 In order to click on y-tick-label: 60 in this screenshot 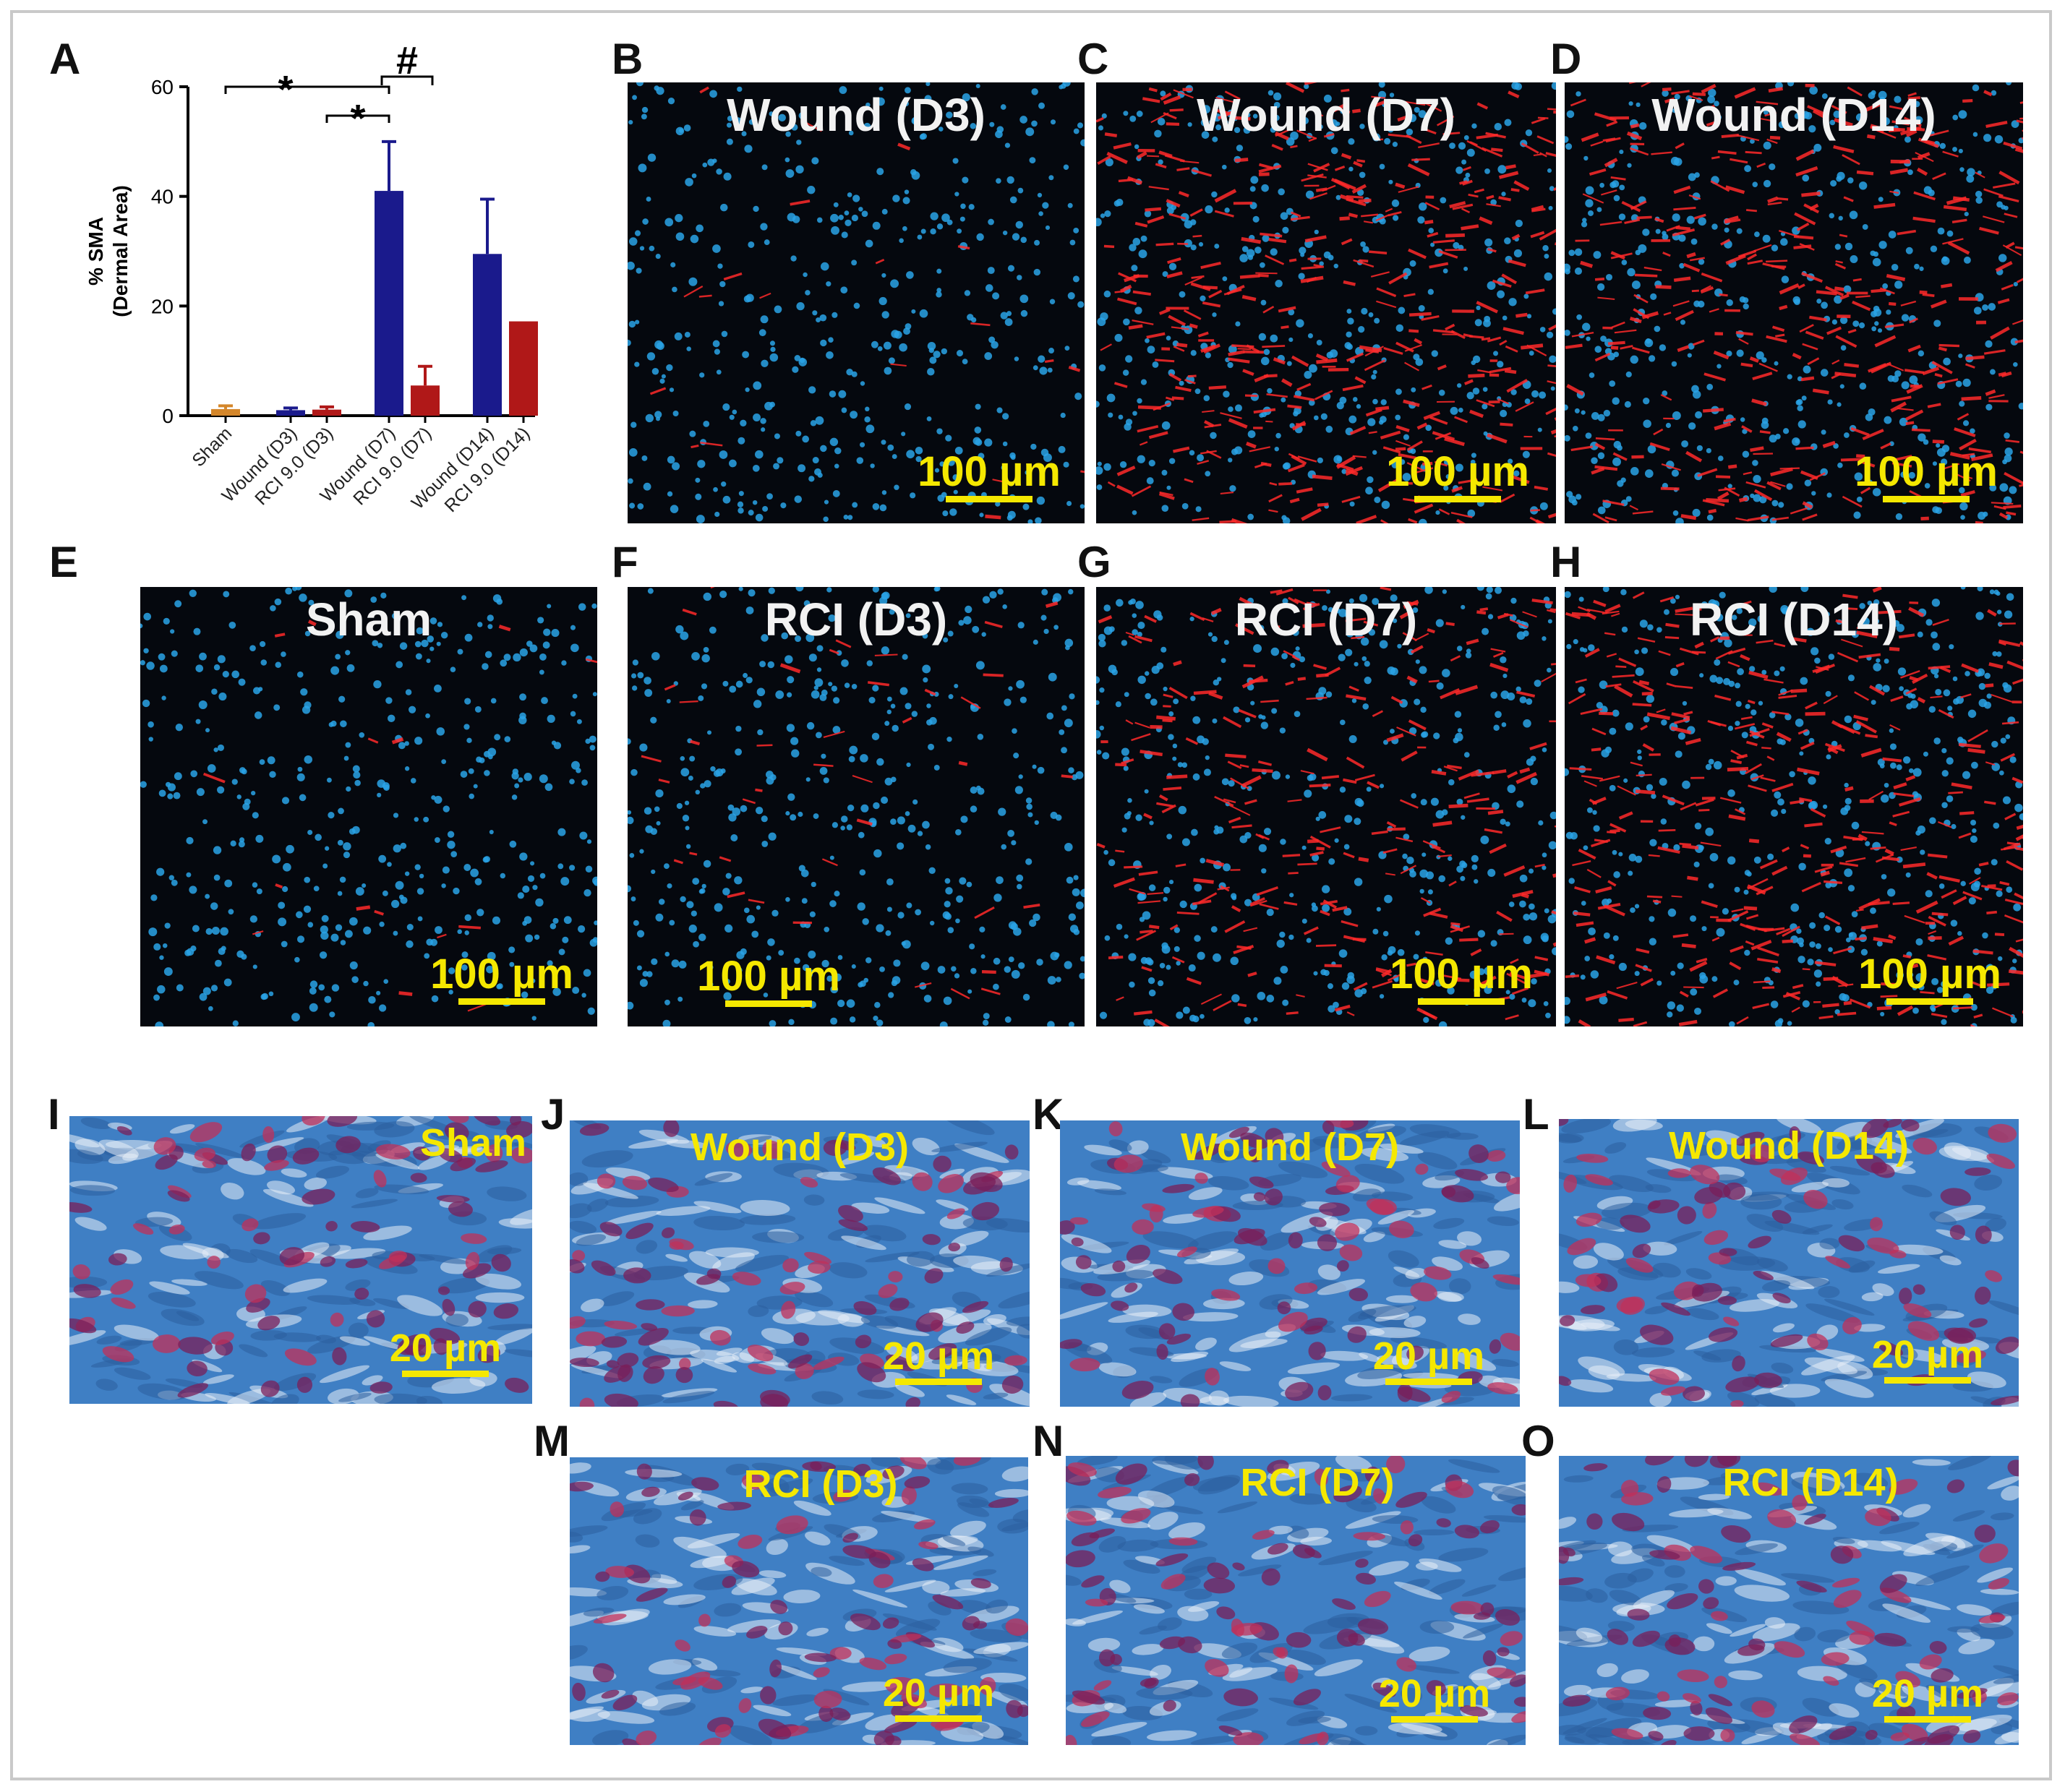, I will do `click(162, 87)`.